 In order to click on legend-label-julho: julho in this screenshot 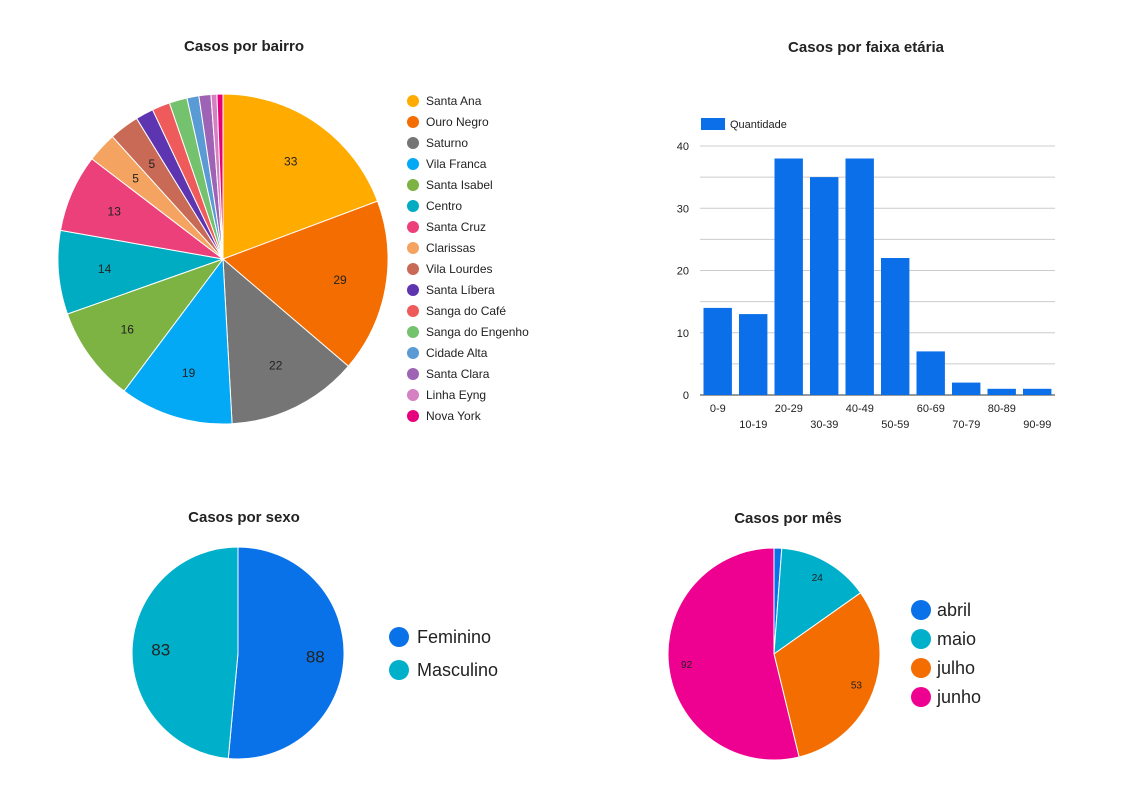, I will do `click(955, 668)`.